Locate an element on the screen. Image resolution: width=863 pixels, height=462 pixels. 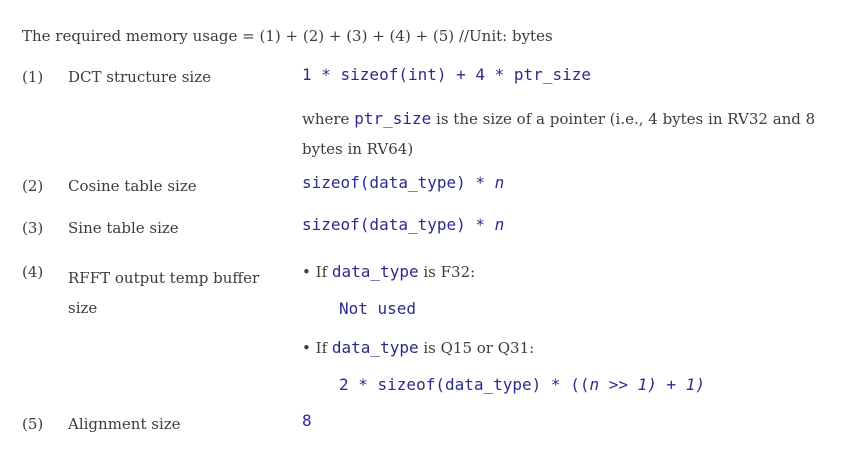
row-3-label: Sine table size is located at coordinates (123, 228).